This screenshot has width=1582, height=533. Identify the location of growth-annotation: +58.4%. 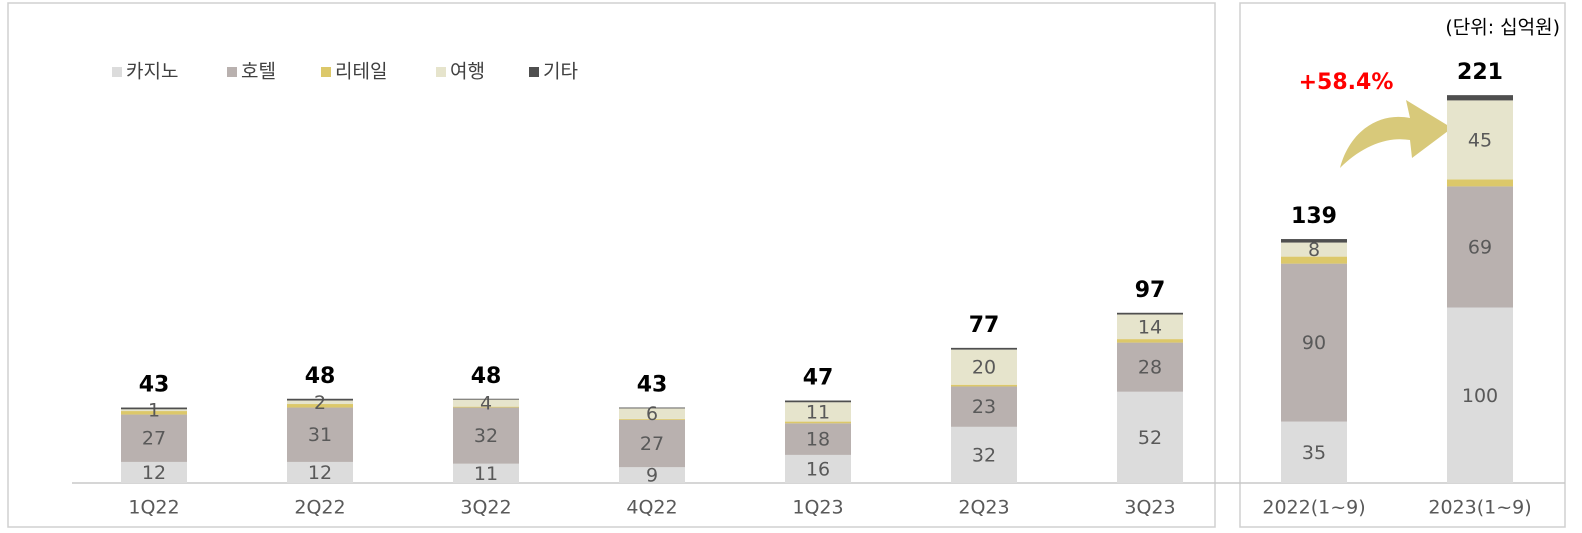
(1346, 82).